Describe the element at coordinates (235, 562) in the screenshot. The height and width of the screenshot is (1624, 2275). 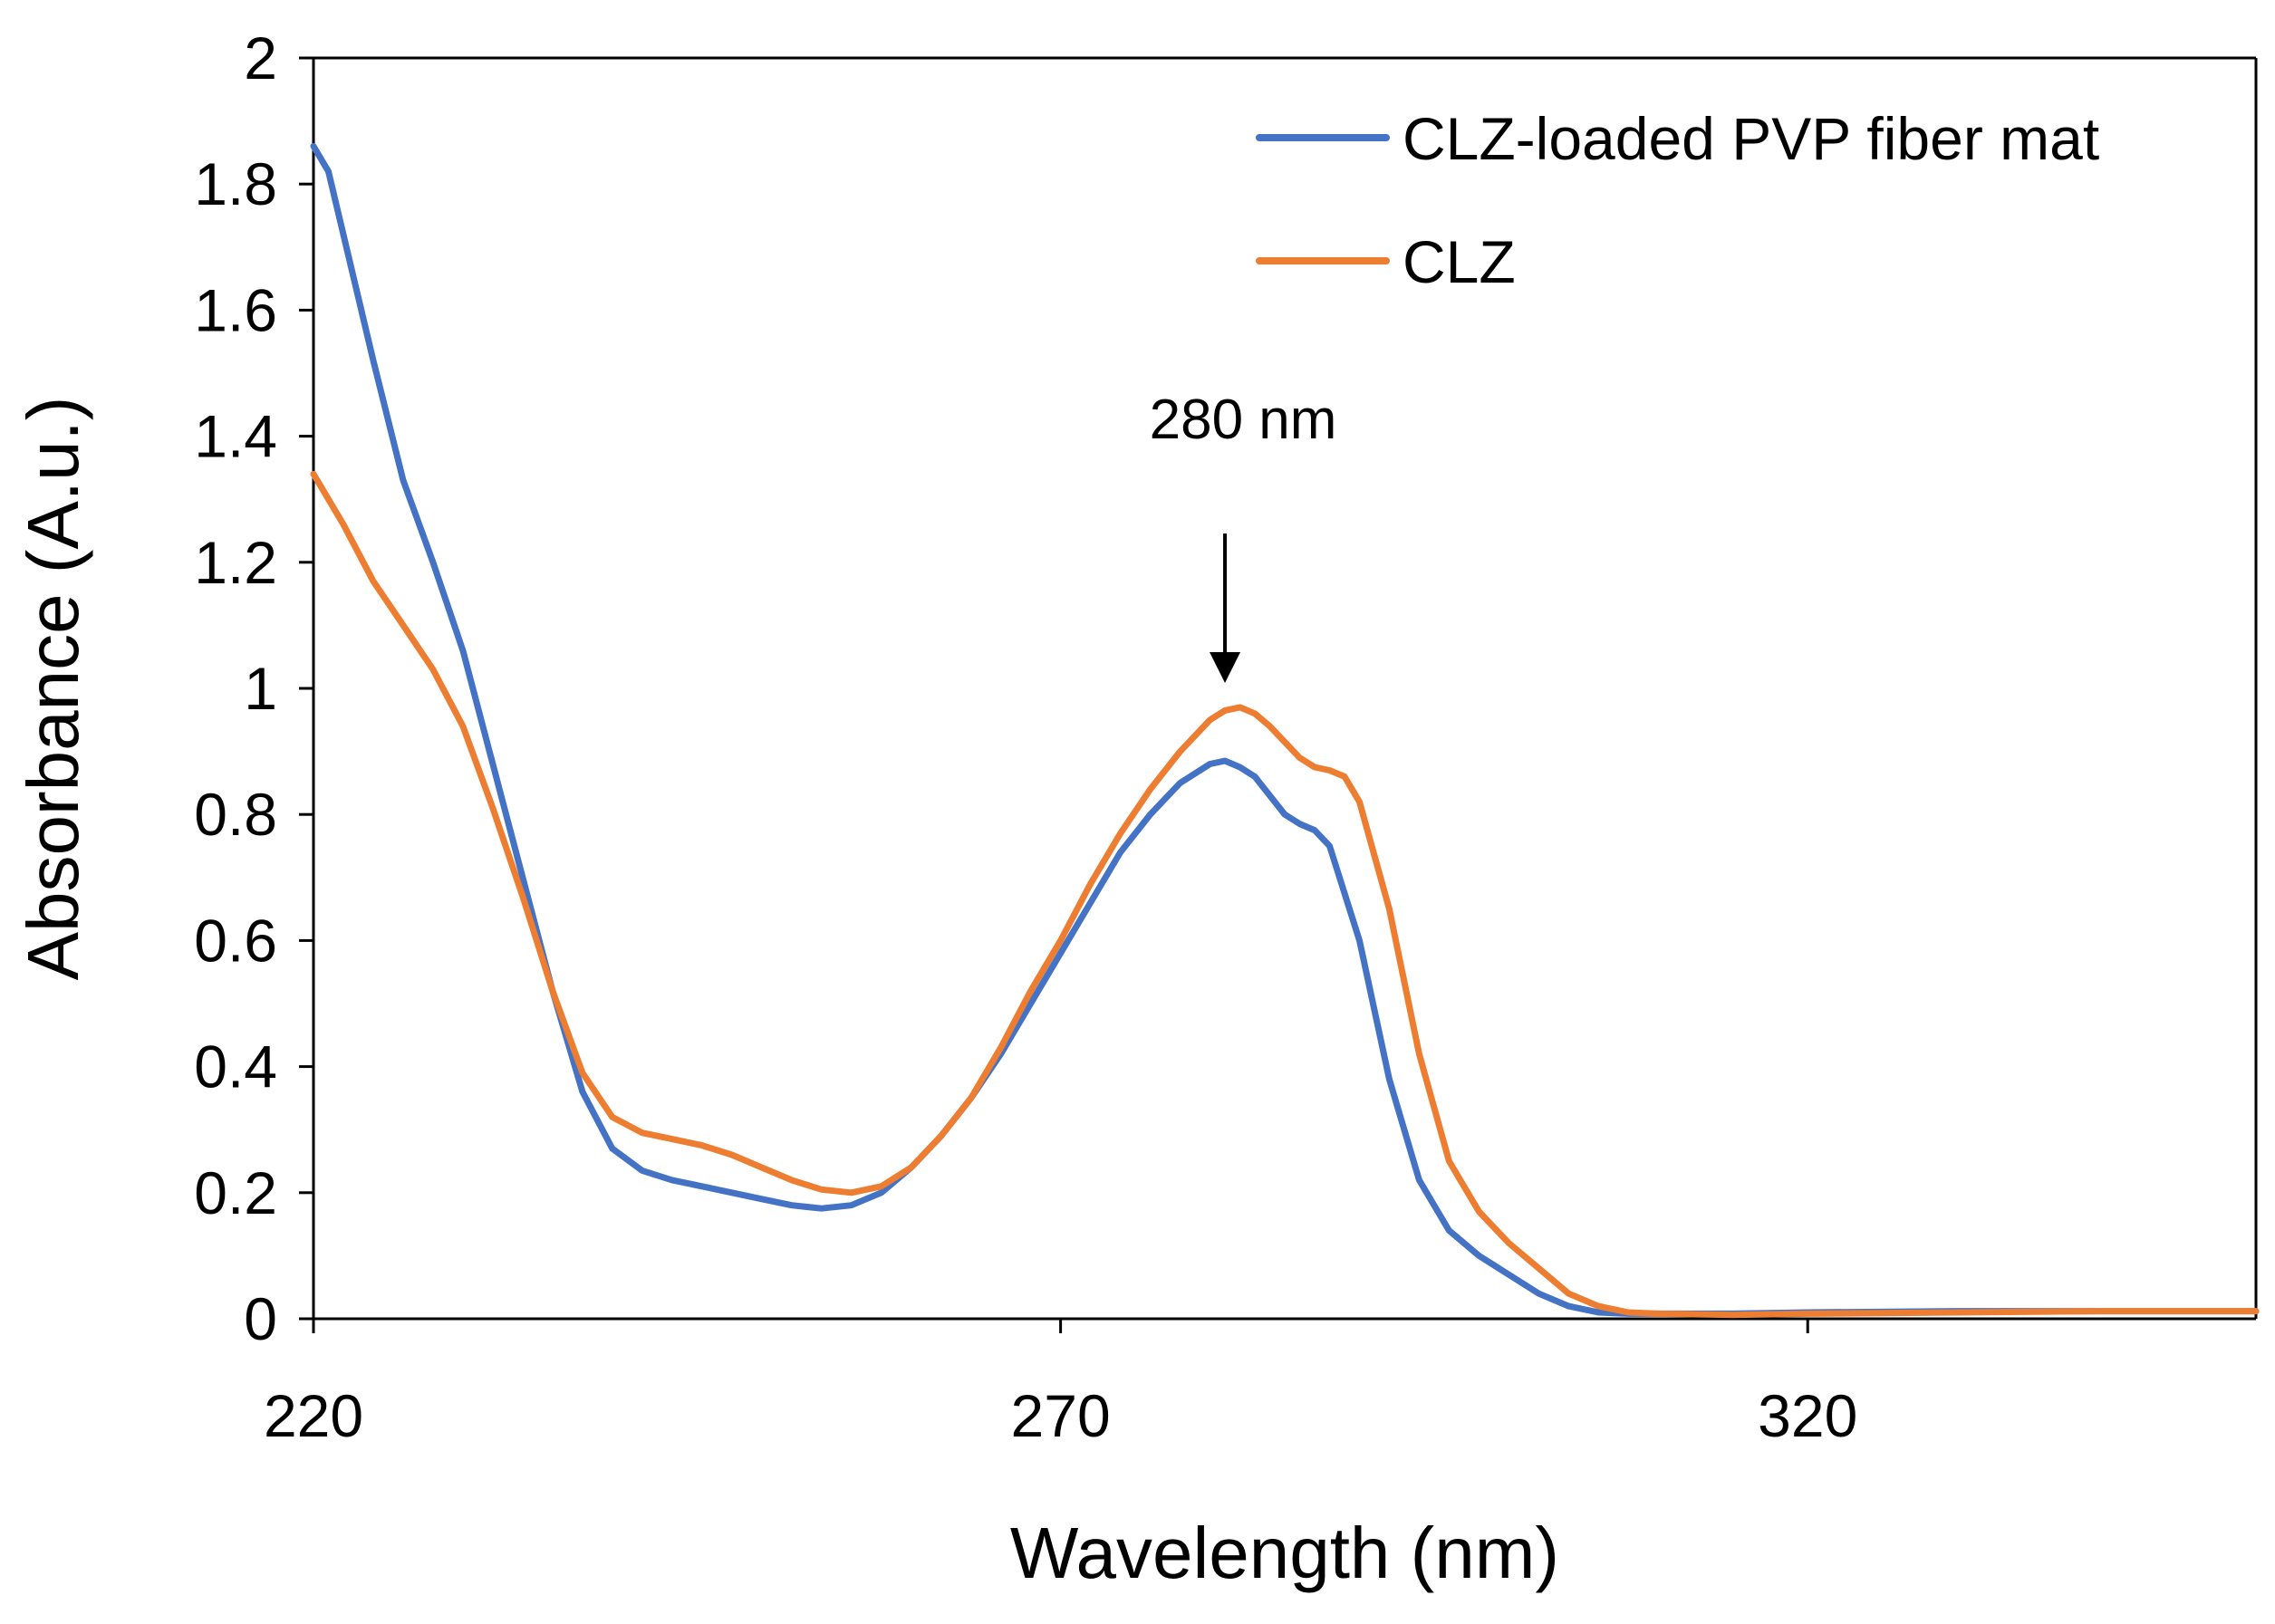
I see `y-tick-label: 1.2` at that location.